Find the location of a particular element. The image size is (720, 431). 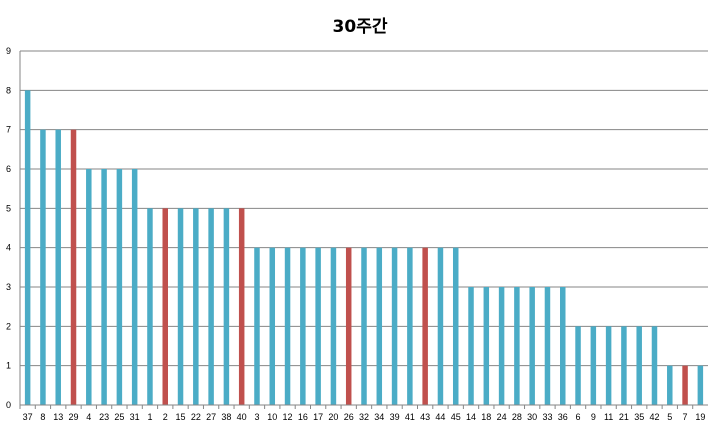

x-tick-label: 30 is located at coordinates (532, 417).